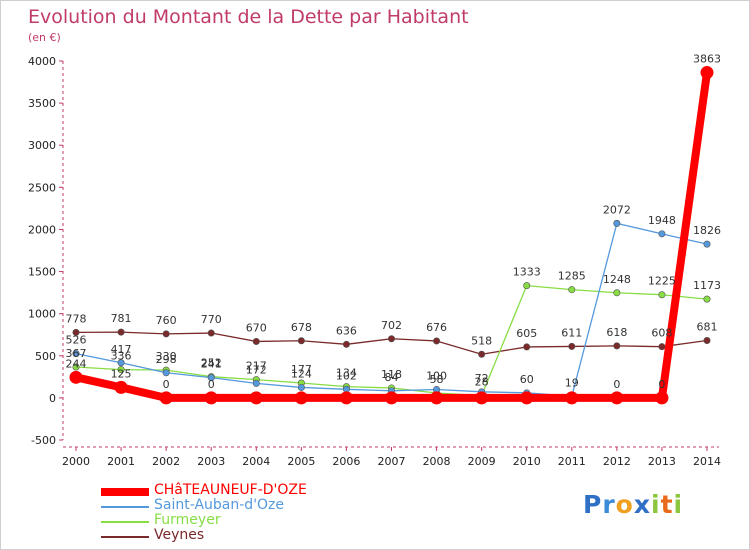 The width and height of the screenshot is (750, 550). Describe the element at coordinates (256, 366) in the screenshot. I see `data-label: 217` at that location.